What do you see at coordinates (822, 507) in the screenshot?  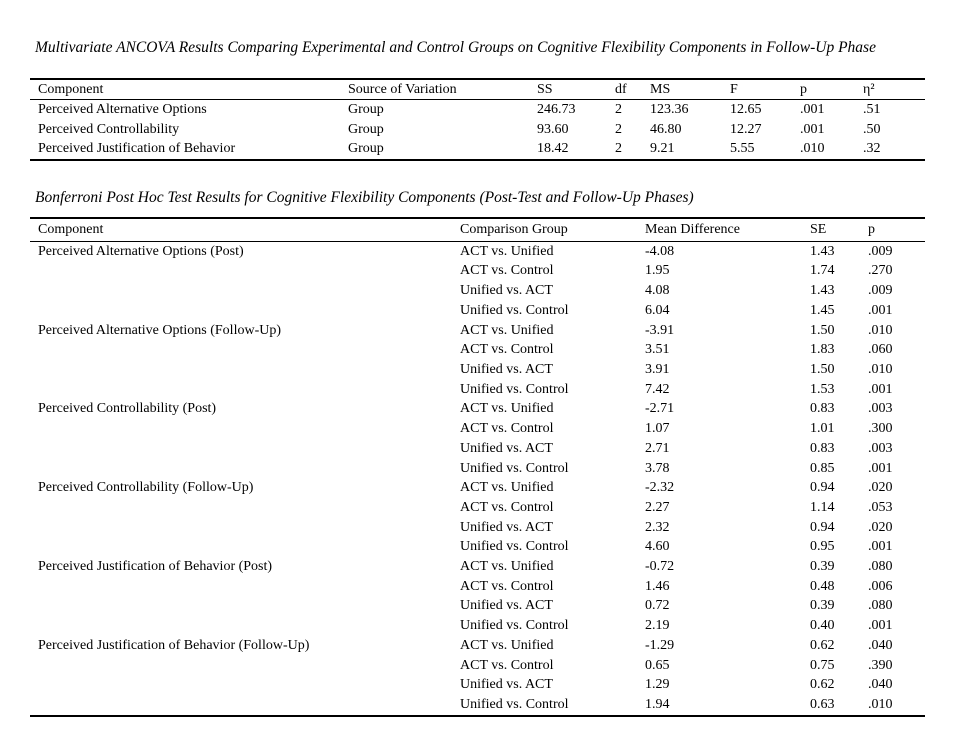 I see `se-cell: 1.14` at bounding box center [822, 507].